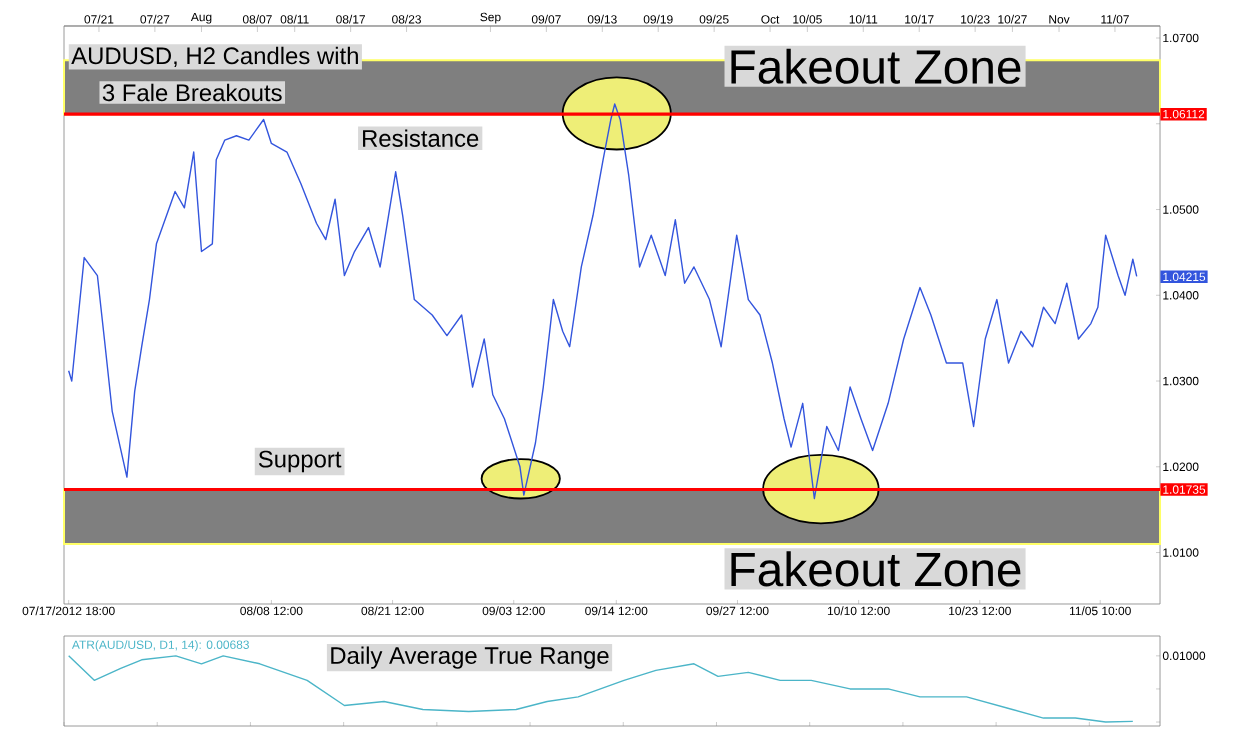 The image size is (1254, 732). I want to click on text: AUDUSD, H2 Candles with, so click(214, 57).